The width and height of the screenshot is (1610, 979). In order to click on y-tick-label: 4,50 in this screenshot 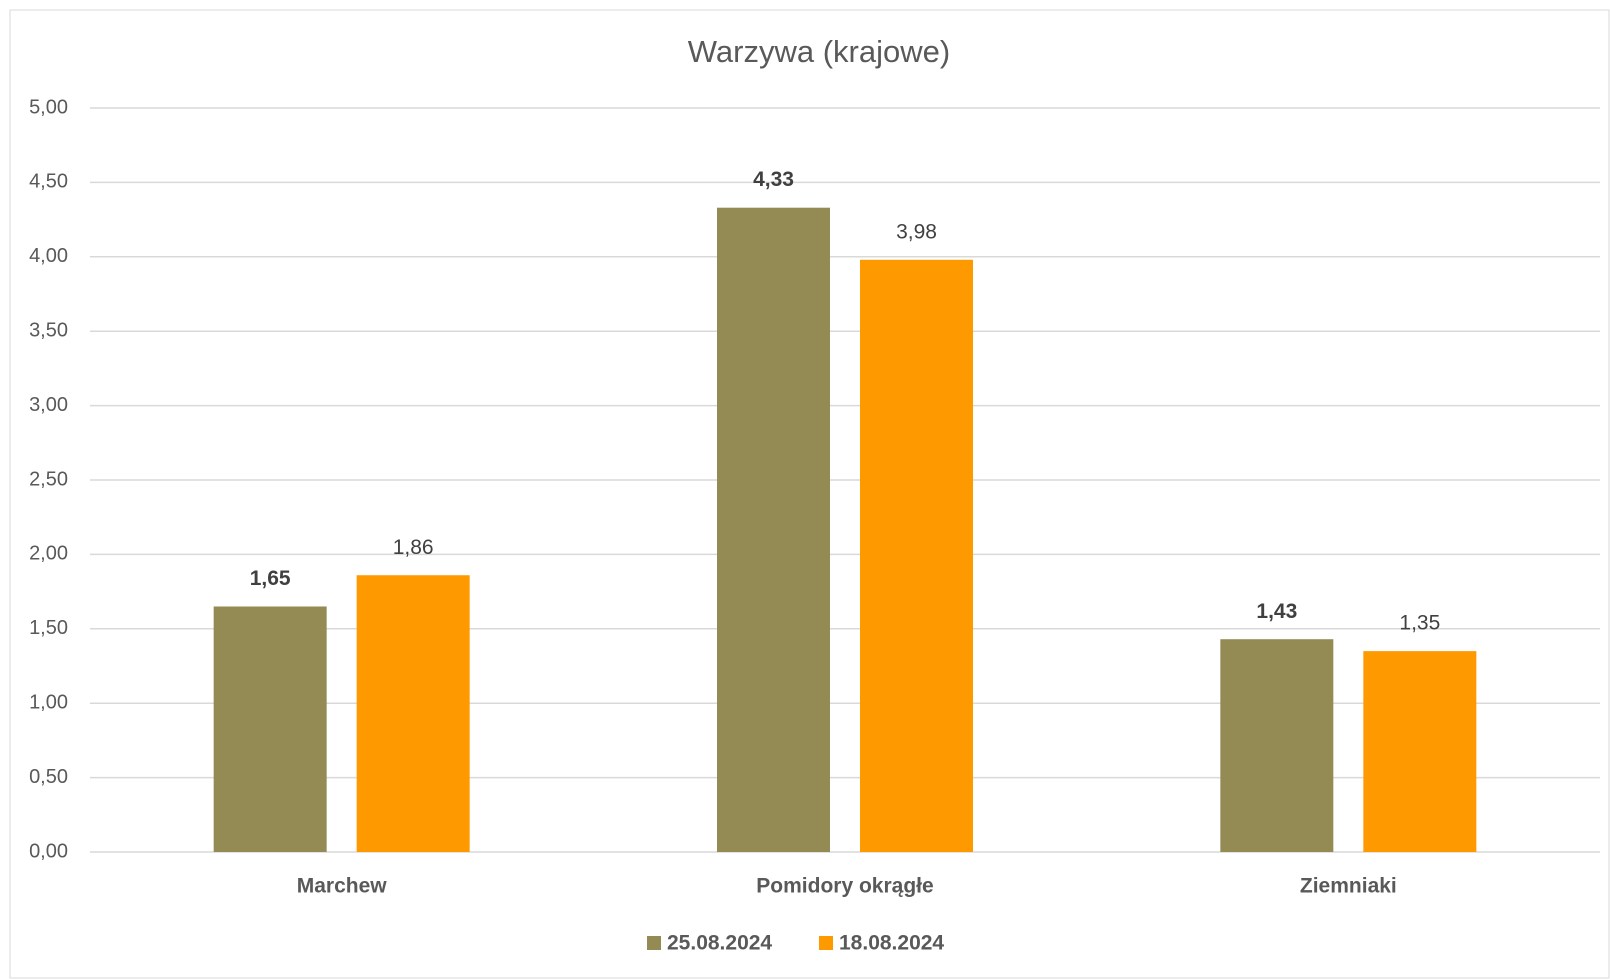, I will do `click(48, 182)`.